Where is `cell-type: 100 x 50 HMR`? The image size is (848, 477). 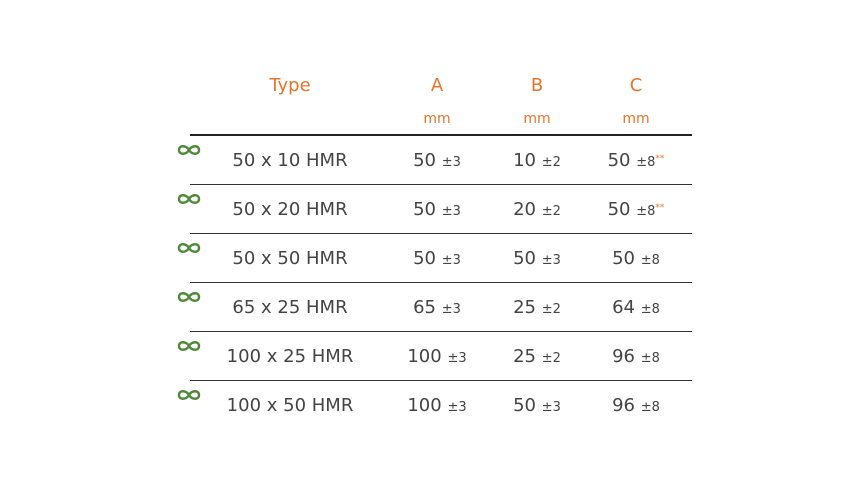 cell-type: 100 x 50 HMR is located at coordinates (290, 405).